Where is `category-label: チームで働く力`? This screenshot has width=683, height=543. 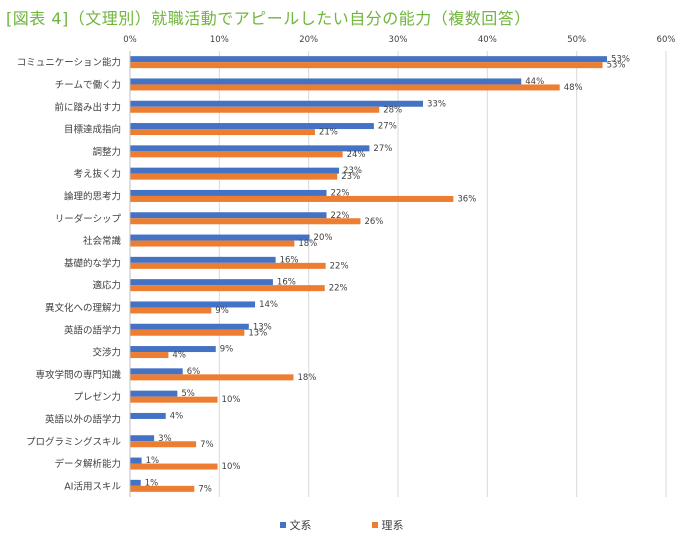
category-label: チームで働く力 is located at coordinates (88, 85).